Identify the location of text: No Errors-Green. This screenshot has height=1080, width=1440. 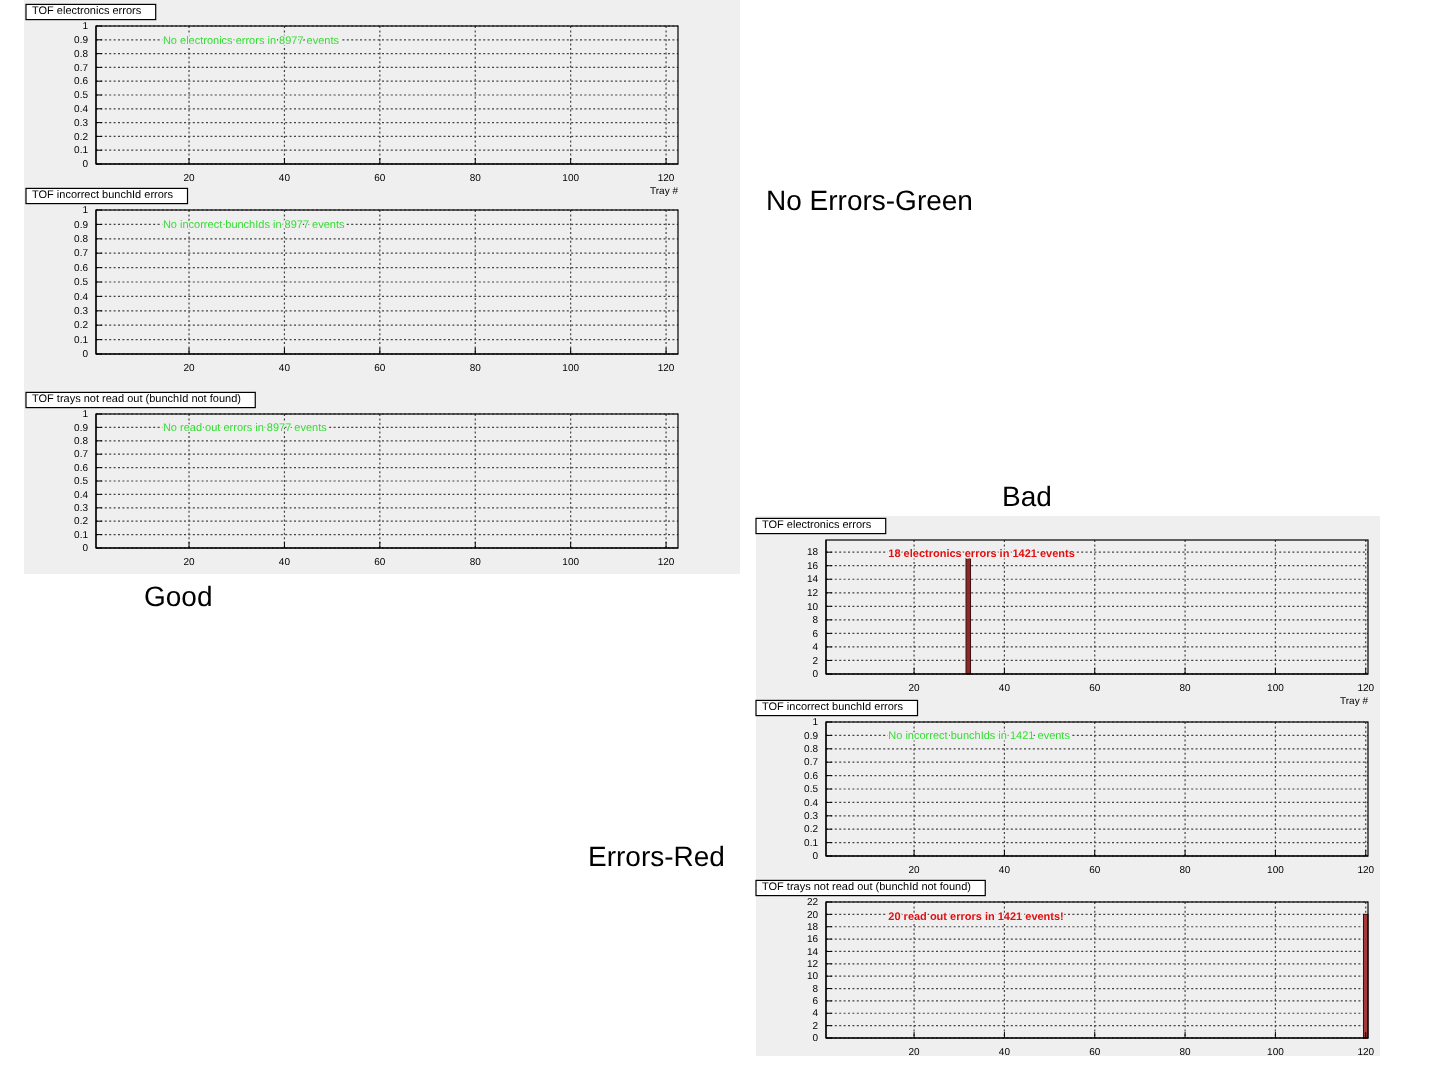
(869, 200).